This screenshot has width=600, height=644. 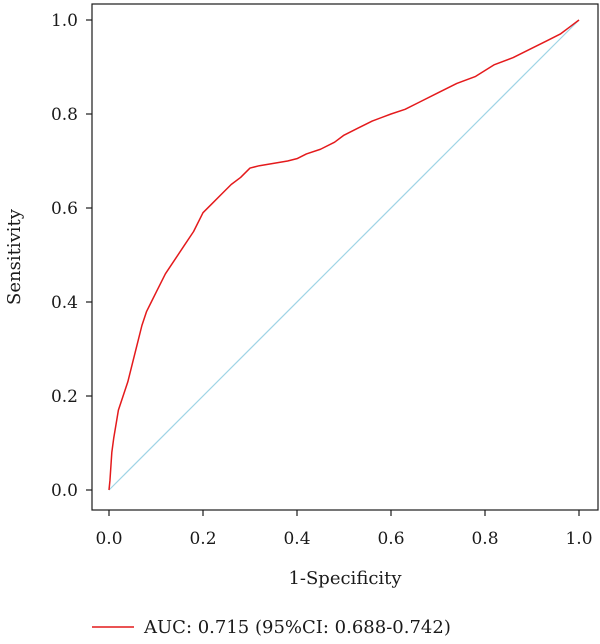 What do you see at coordinates (64, 115) in the screenshot?
I see `y-tick-label: 0.8` at bounding box center [64, 115].